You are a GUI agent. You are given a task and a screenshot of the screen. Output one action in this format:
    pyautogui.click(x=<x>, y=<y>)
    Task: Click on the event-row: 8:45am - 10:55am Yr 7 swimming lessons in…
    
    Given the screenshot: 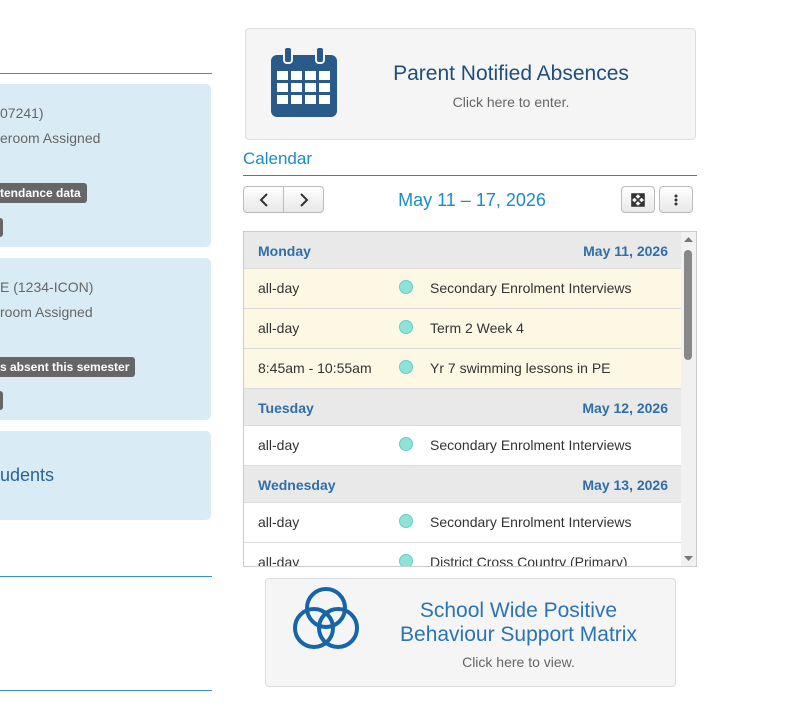 What is the action you would take?
    pyautogui.click(x=463, y=369)
    